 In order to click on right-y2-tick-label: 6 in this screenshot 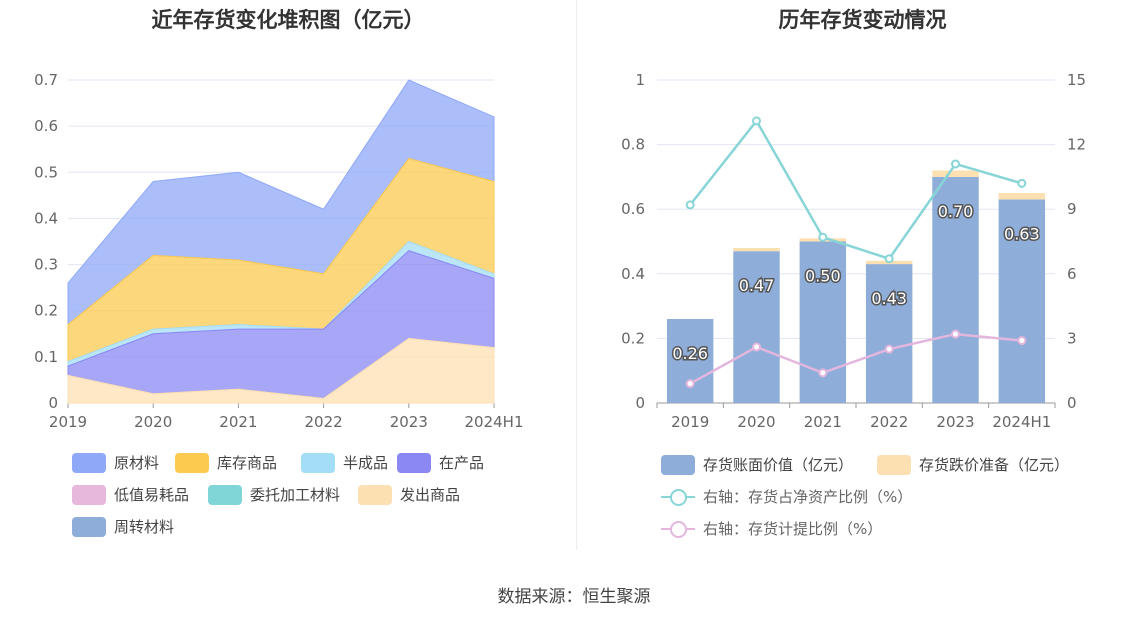, I will do `click(1072, 274)`.